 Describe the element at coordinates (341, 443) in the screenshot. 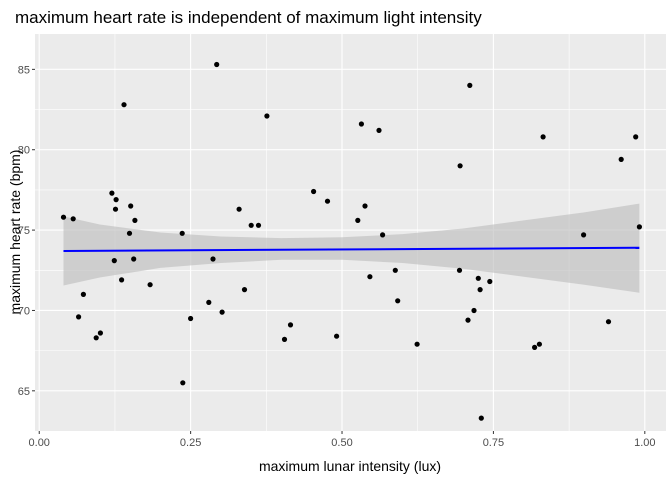

I see `x-tick-label: 0.50` at that location.